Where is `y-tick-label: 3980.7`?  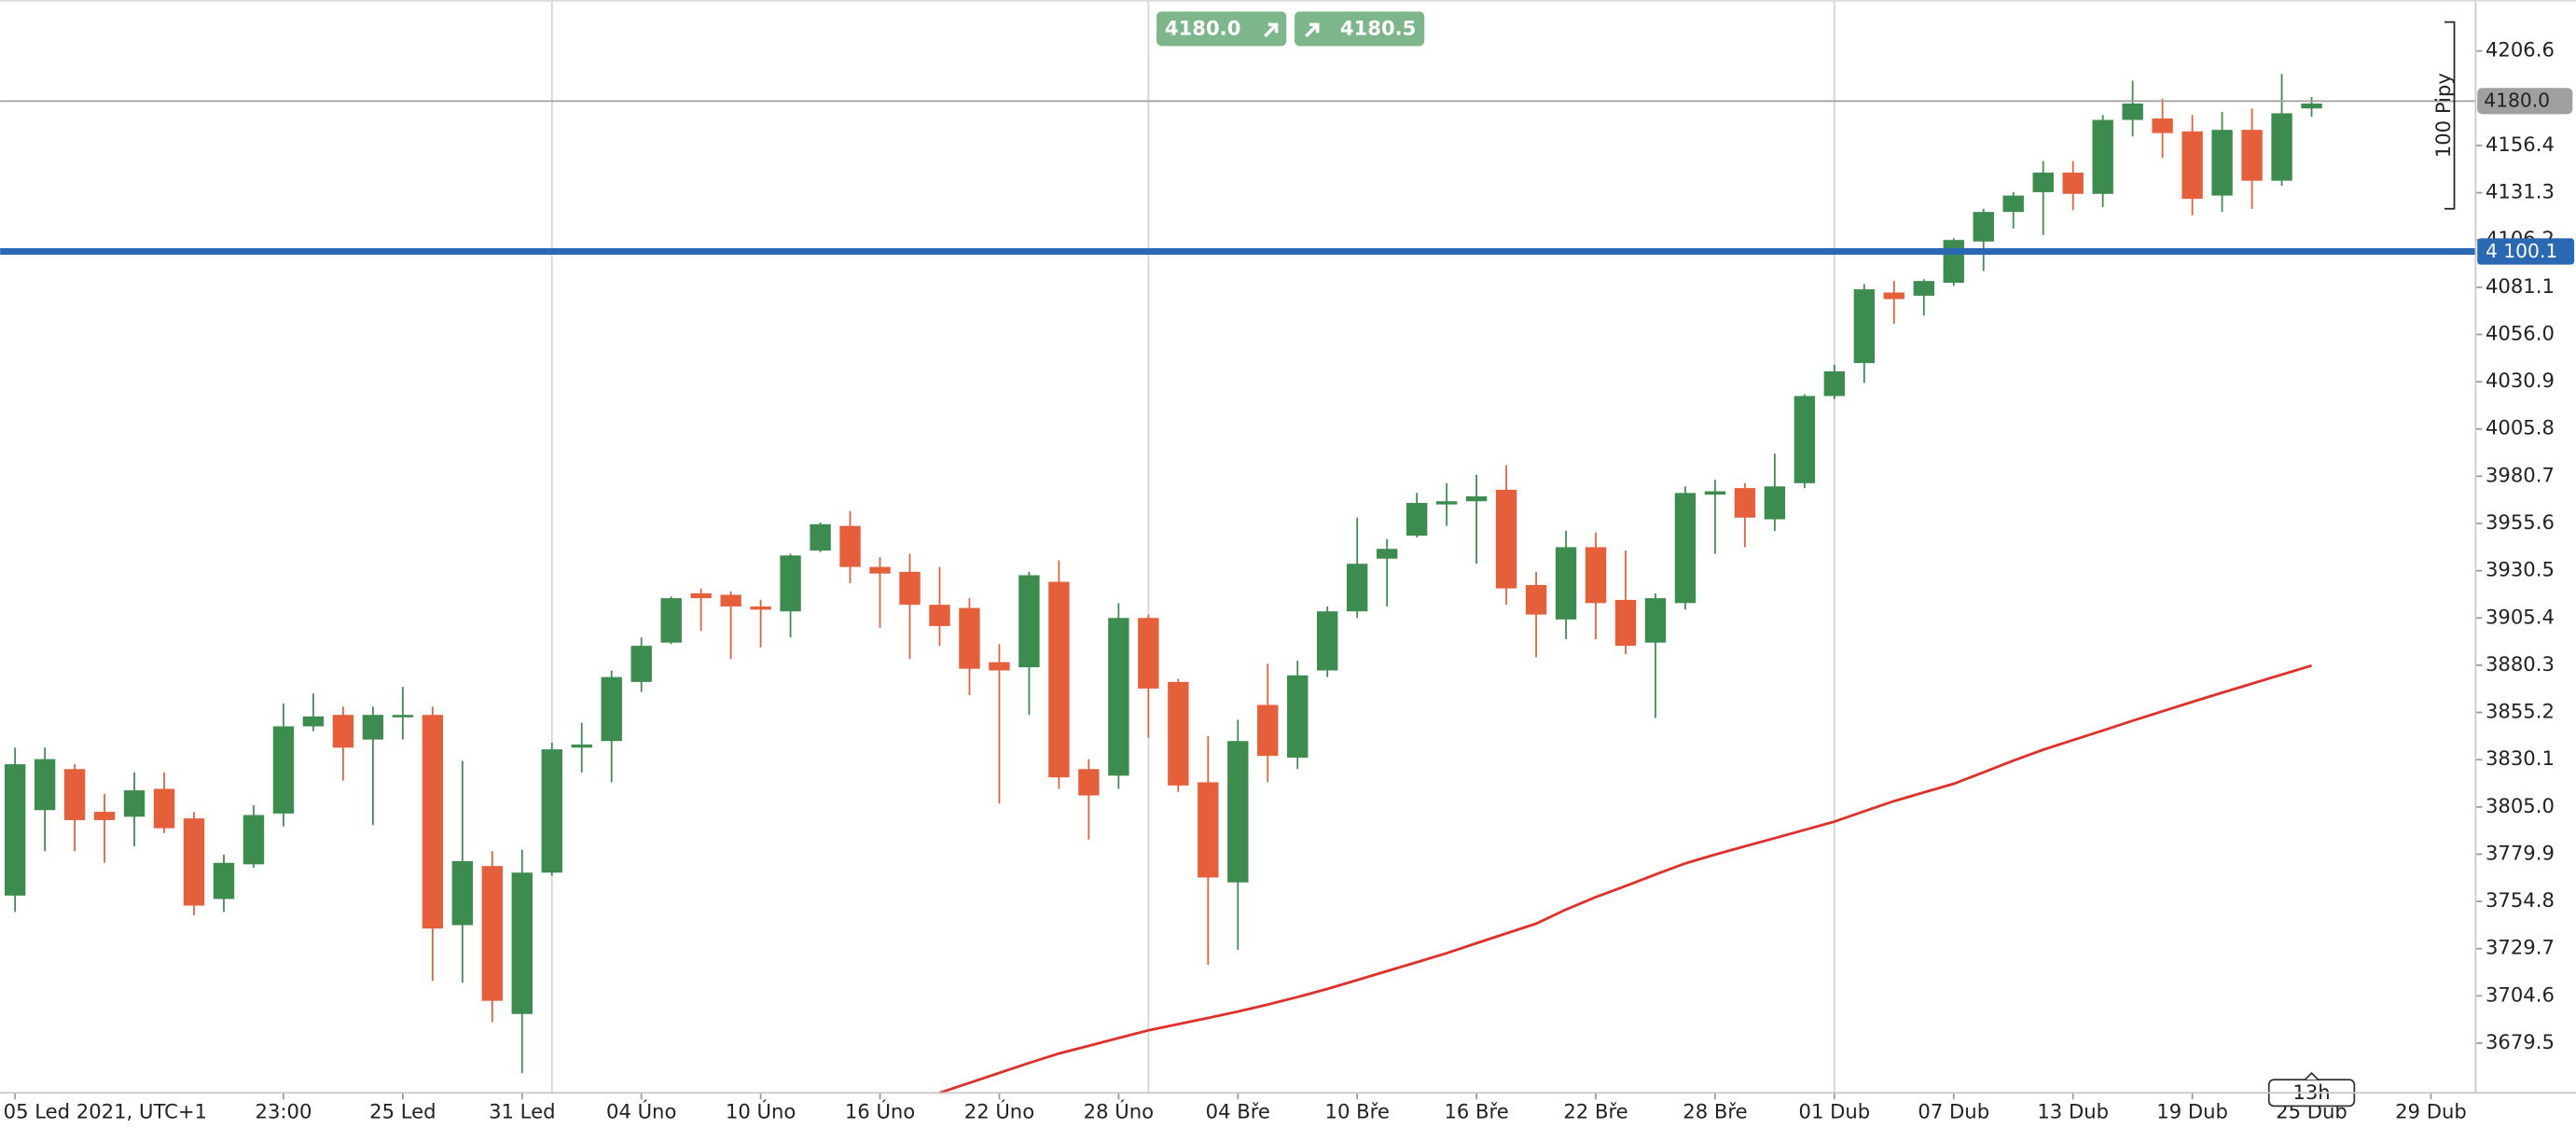
y-tick-label: 3980.7 is located at coordinates (2520, 474).